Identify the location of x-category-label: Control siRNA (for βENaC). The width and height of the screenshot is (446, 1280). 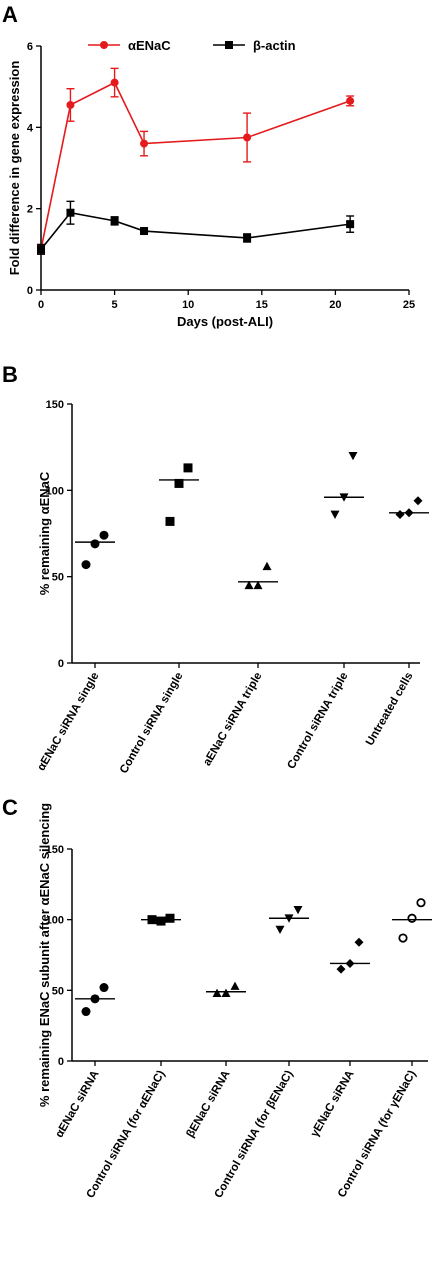
(254, 1134).